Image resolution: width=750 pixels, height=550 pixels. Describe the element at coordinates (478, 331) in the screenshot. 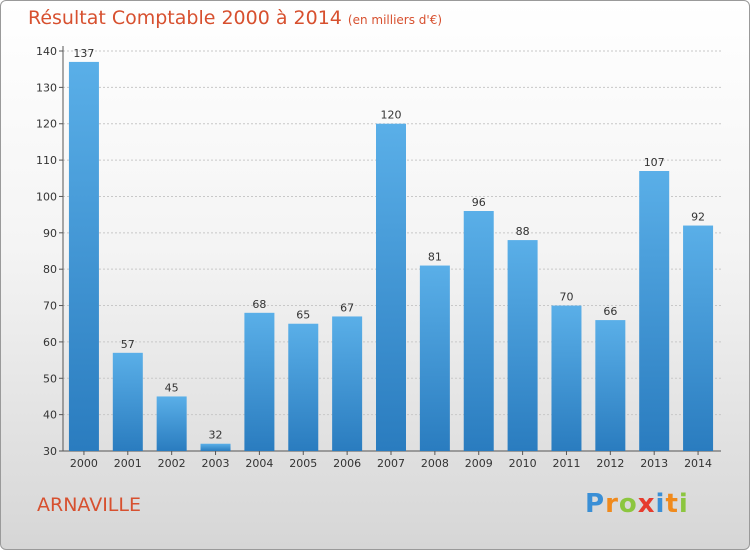

I see `bar-2009` at that location.